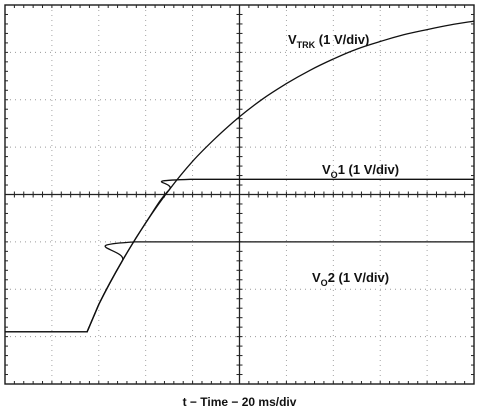 This screenshot has width=479, height=415. What do you see at coordinates (328, 41) in the screenshot?
I see `series-label-vtrk: VTRK (1 V/div)` at bounding box center [328, 41].